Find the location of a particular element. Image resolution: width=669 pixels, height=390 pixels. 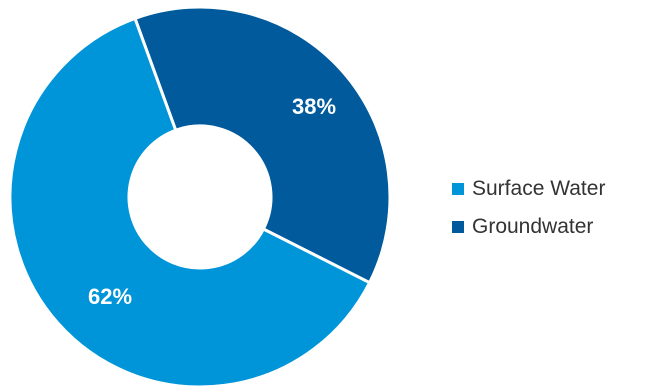

legend-item-surface-water: Surface Water is located at coordinates (559, 189).